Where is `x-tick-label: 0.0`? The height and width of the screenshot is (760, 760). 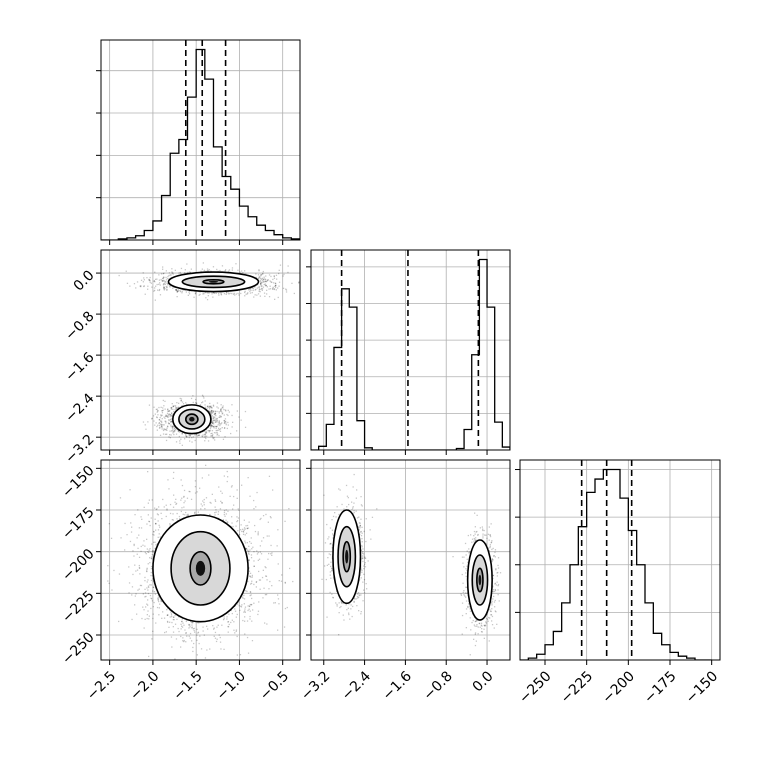
x-tick-label: 0.0 is located at coordinates (483, 681).